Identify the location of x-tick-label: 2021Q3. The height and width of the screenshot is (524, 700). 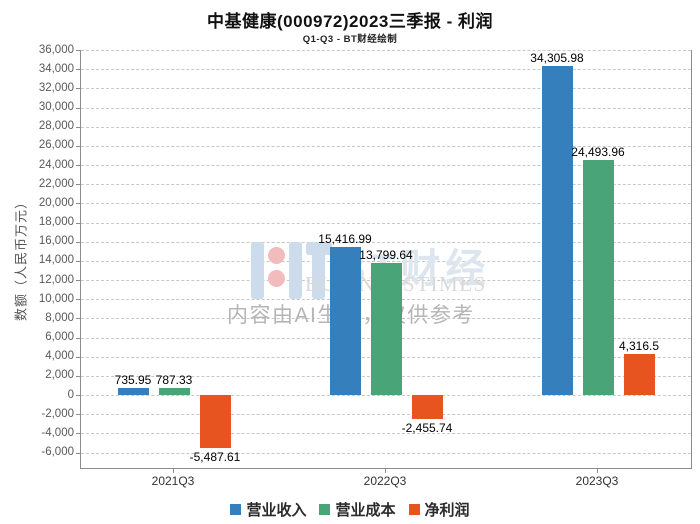
(173, 481).